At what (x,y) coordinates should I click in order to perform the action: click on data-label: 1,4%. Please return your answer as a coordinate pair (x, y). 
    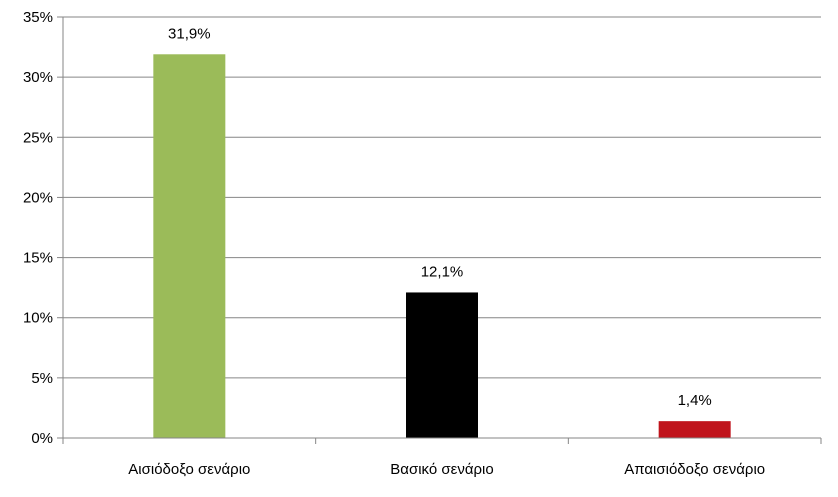
    Looking at the image, I should click on (695, 400).